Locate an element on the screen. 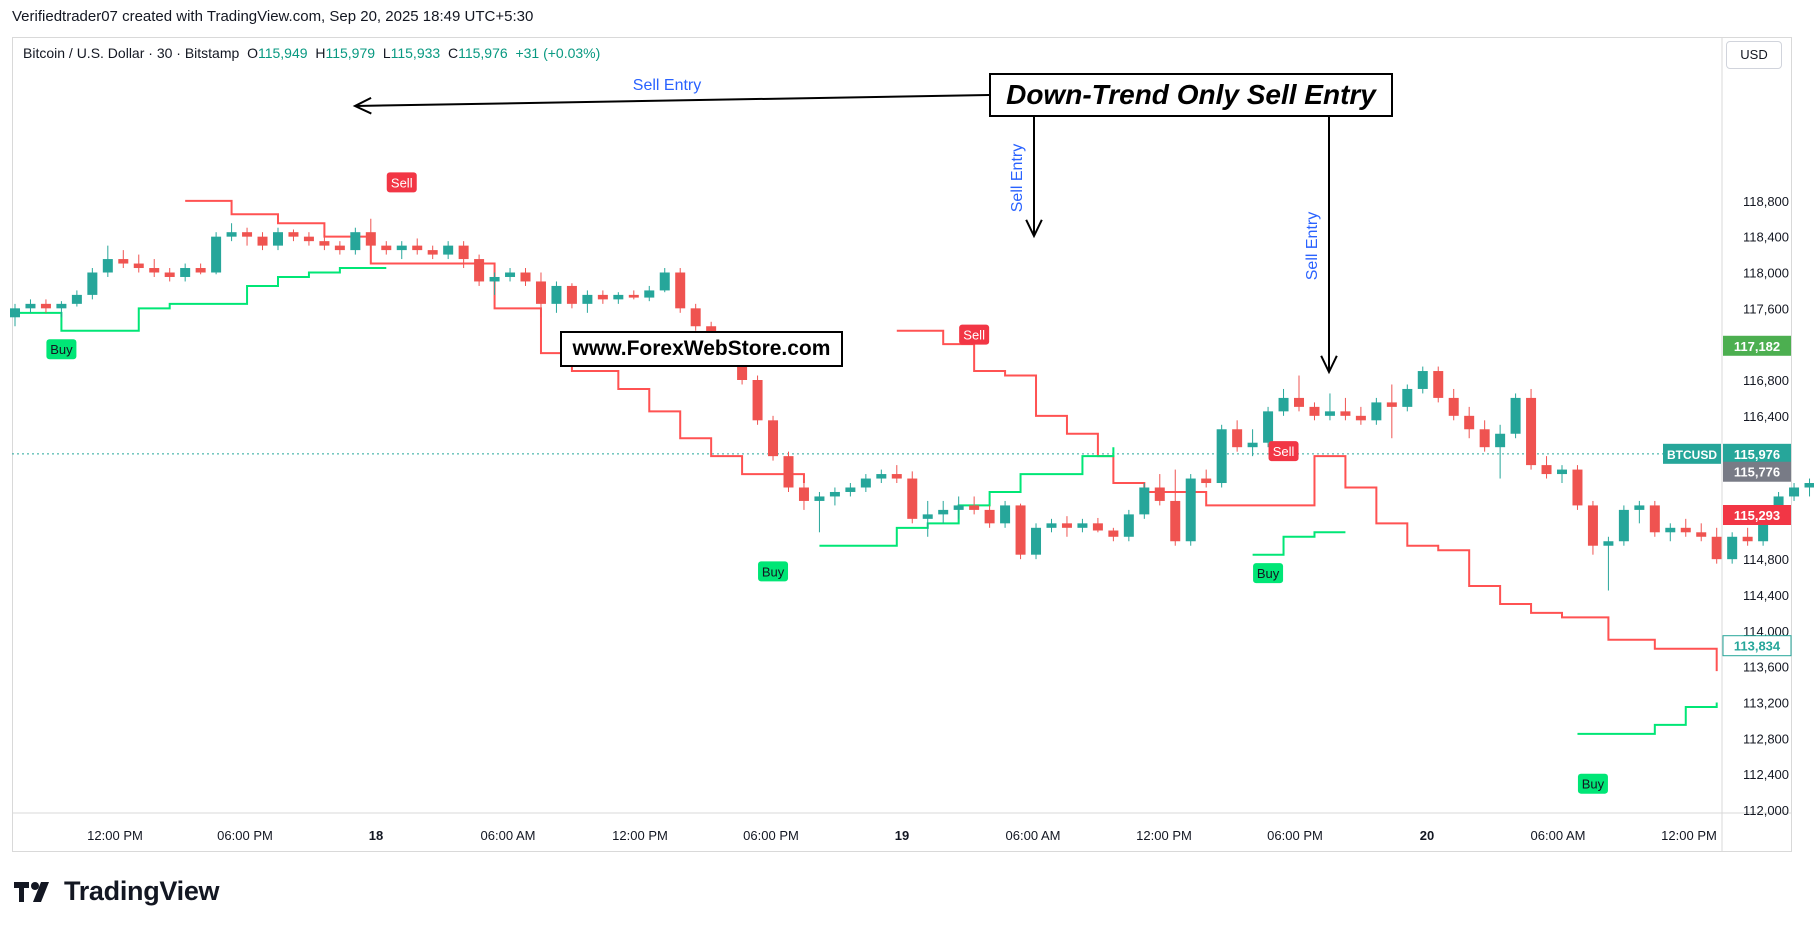  sell-entry-label-3: Sell Entry is located at coordinates (1312, 246).